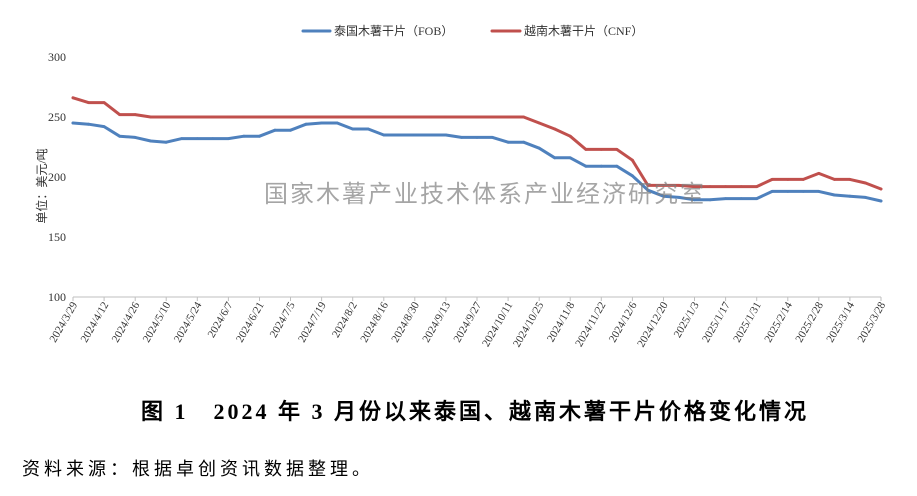 The width and height of the screenshot is (917, 496). Describe the element at coordinates (583, 30) in the screenshot. I see `legend-label-vietnam-cnf: 越南木薯干片（CNF）` at that location.